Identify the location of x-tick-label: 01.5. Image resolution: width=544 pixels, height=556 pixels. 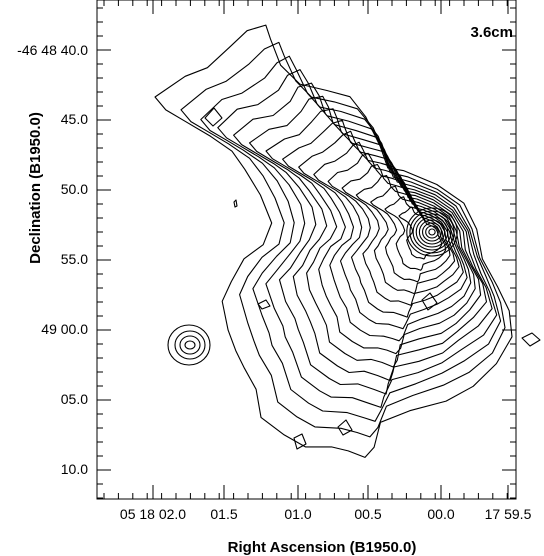
(223, 514).